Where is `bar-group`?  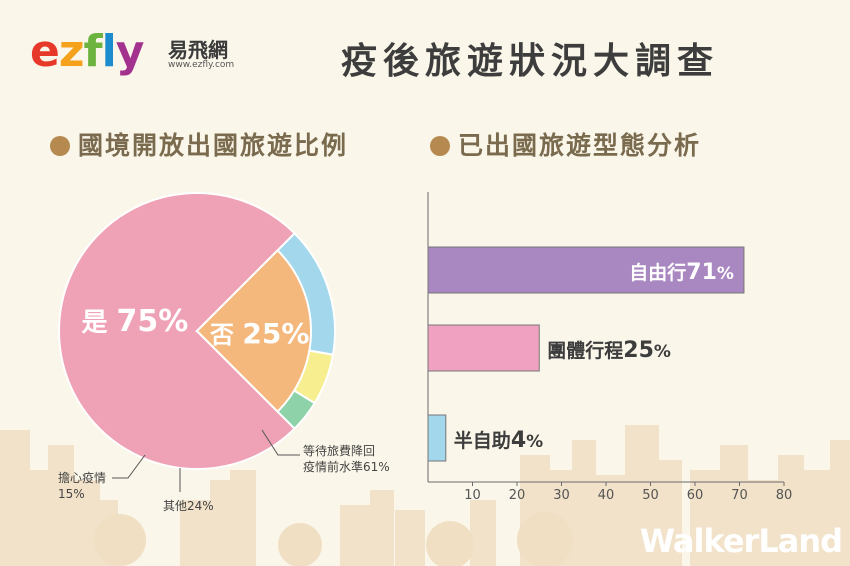
bar-group is located at coordinates (483, 348).